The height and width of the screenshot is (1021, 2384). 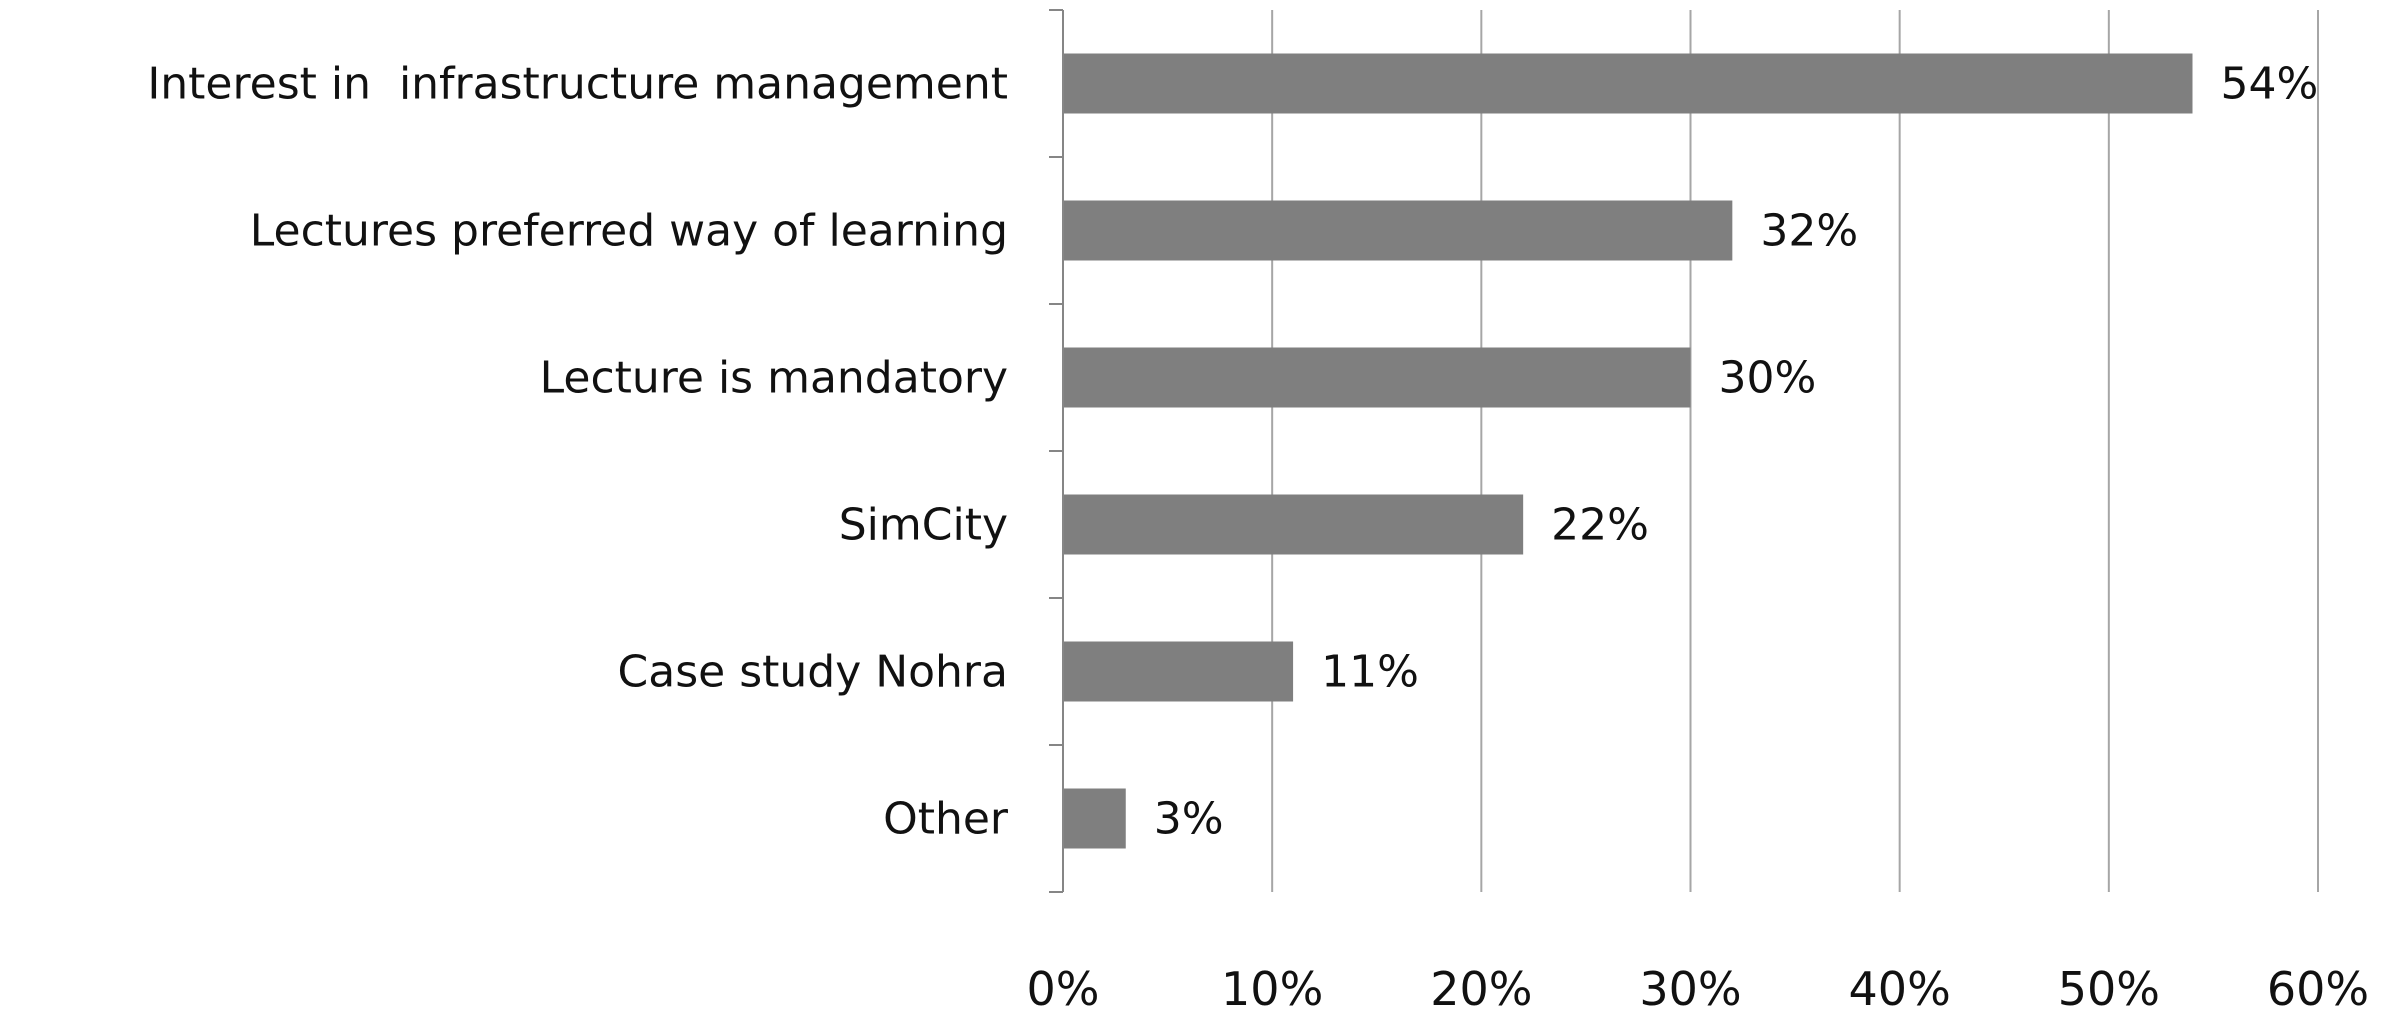 I want to click on data-label: 32%, so click(x=1809, y=231).